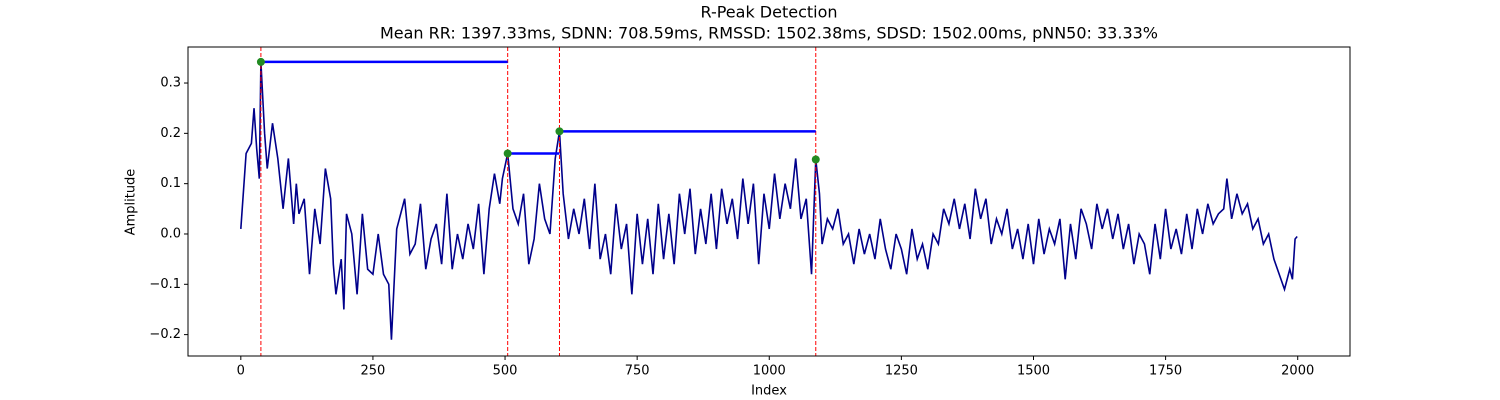  Describe the element at coordinates (1165, 371) in the screenshot. I see `x-tick-label: 1750` at that location.